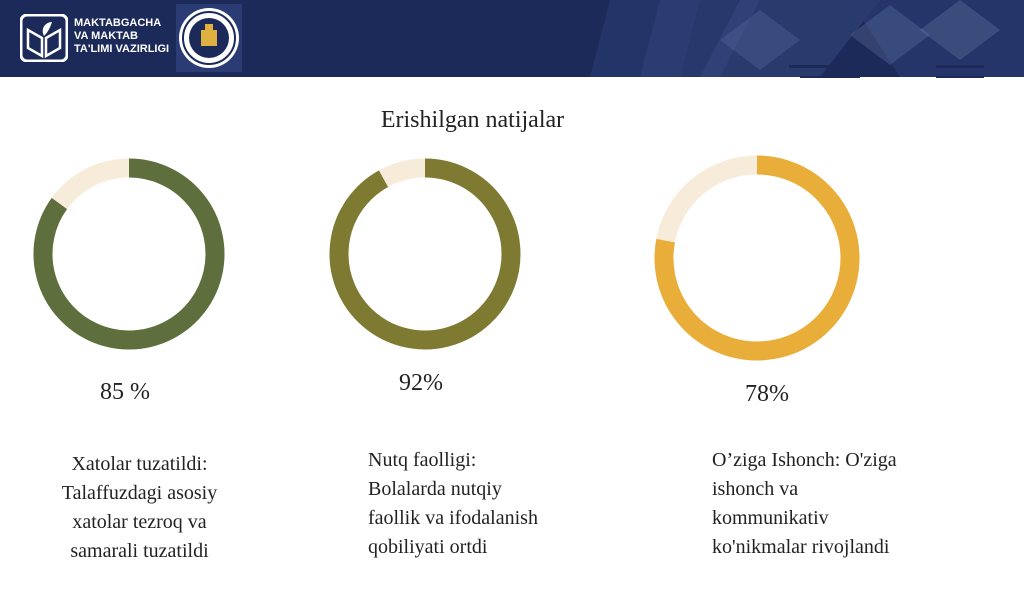 This screenshot has width=1024, height=613. What do you see at coordinates (801, 547) in the screenshot?
I see `description-line: ko'nikmalar rivojlandi` at bounding box center [801, 547].